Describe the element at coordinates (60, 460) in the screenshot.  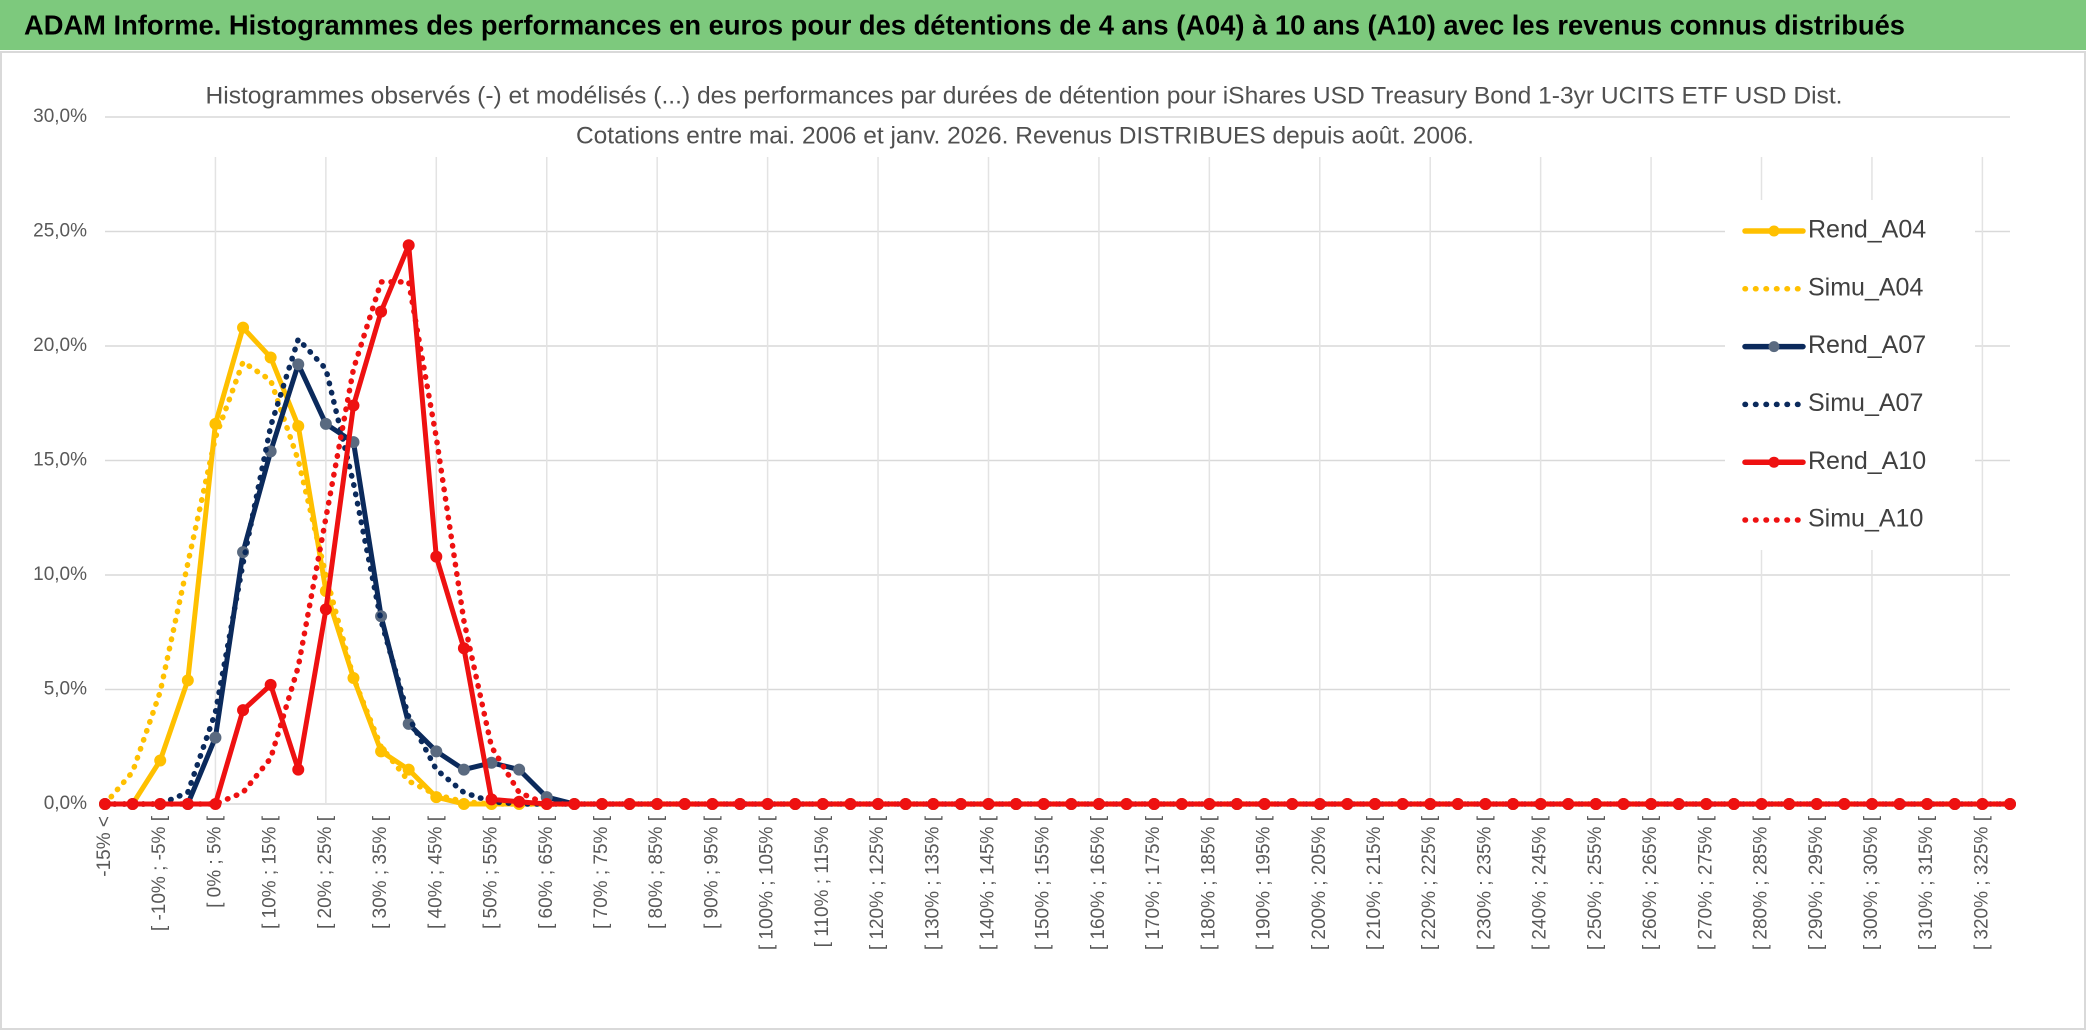
I see `y-tick-label: 15,0%` at that location.